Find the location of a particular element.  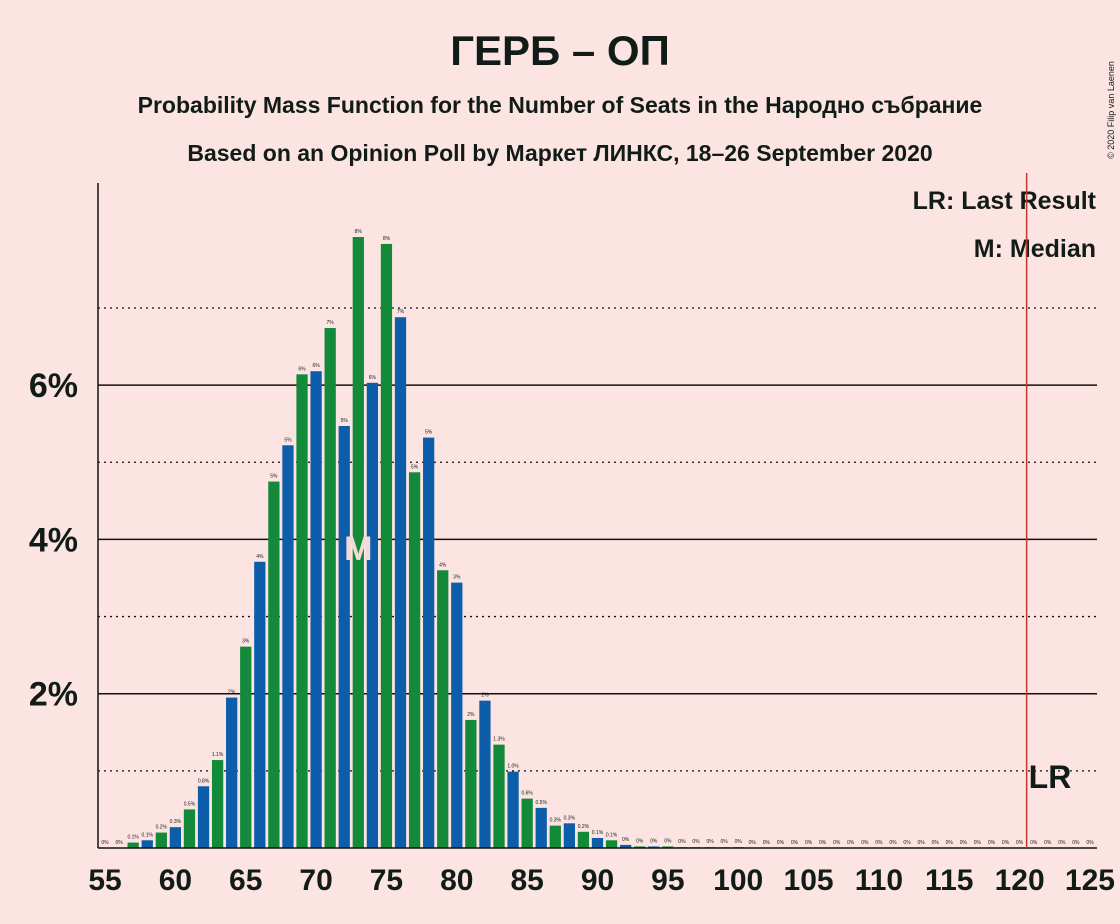

x-tick-label: 125 is located at coordinates (1090, 880).